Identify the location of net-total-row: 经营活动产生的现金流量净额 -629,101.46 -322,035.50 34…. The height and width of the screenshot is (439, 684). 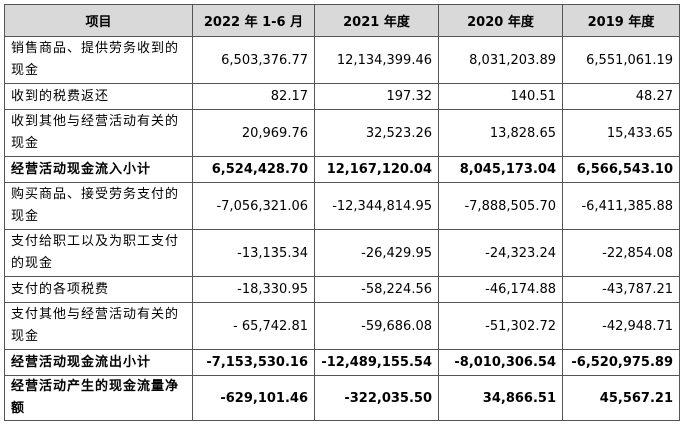
(342, 398).